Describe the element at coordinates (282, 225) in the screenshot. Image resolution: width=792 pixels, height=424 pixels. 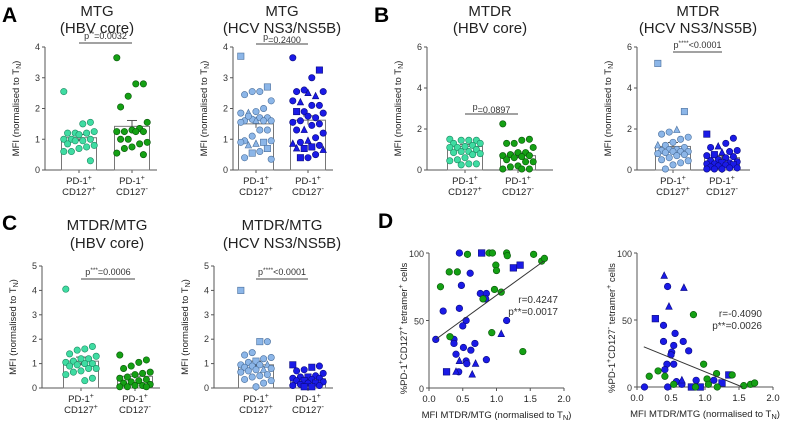
I see `chart-title: MTDR/MTG` at that location.